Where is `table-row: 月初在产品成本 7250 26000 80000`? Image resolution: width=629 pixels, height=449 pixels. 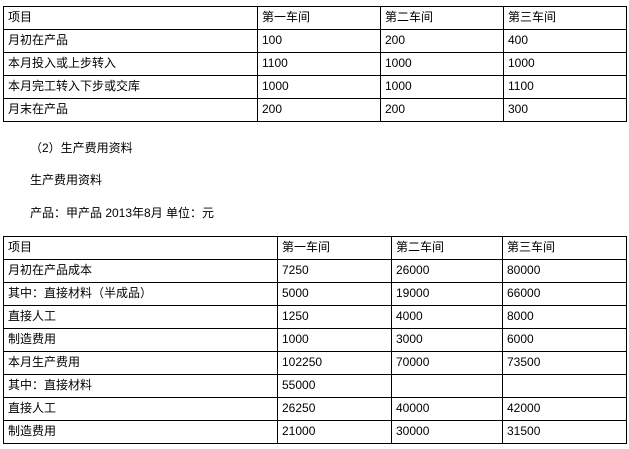
table-row: 月初在产品成本 7250 26000 80000 is located at coordinates (315, 271).